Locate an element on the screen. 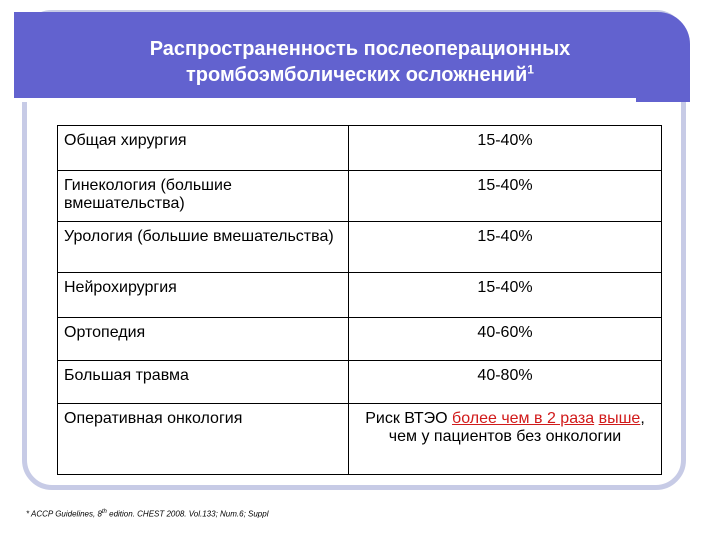 The height and width of the screenshot is (540, 720). title-superscript: 1 is located at coordinates (530, 69).